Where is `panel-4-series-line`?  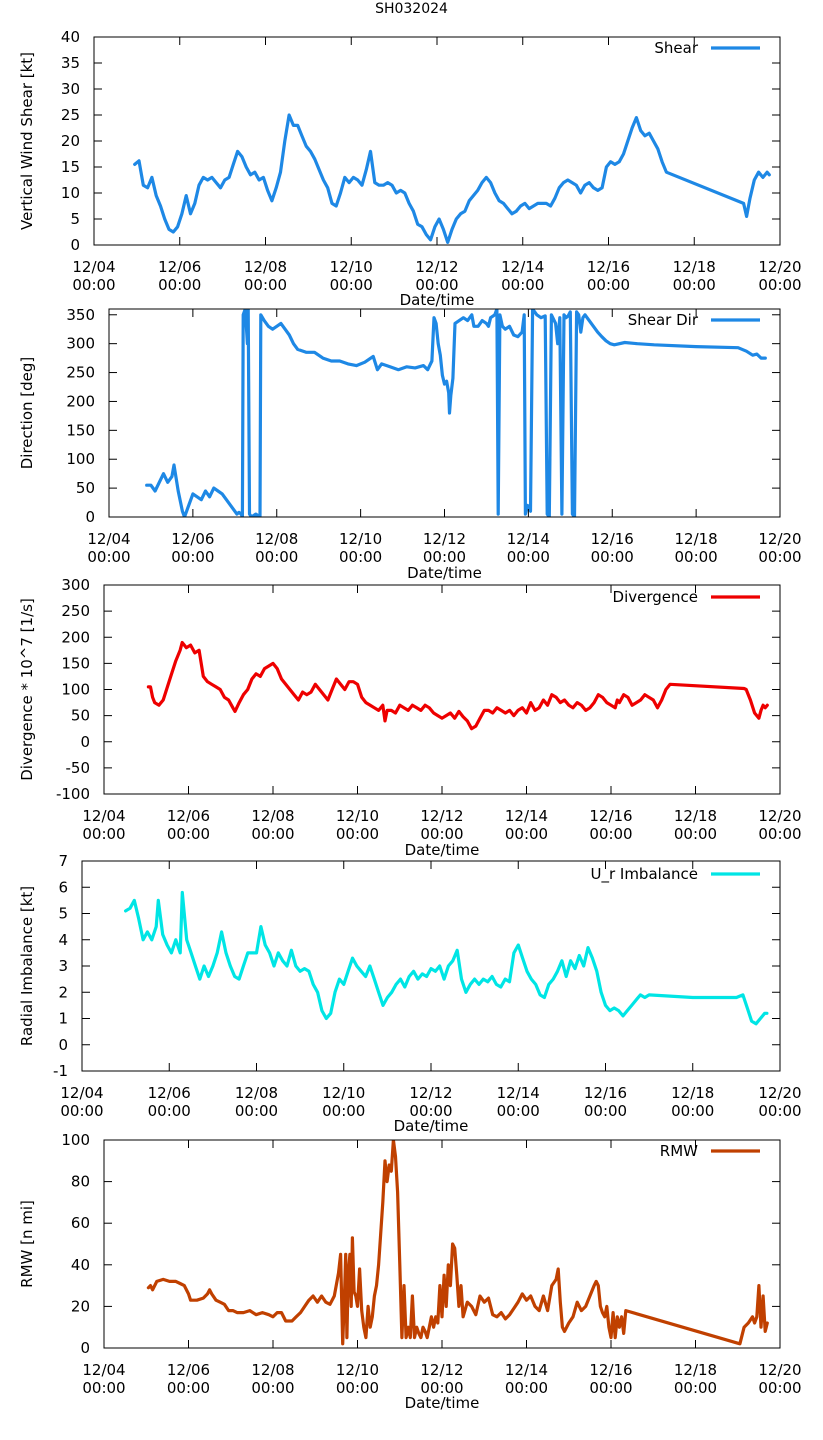
panel-4-series-line is located at coordinates (446, 958).